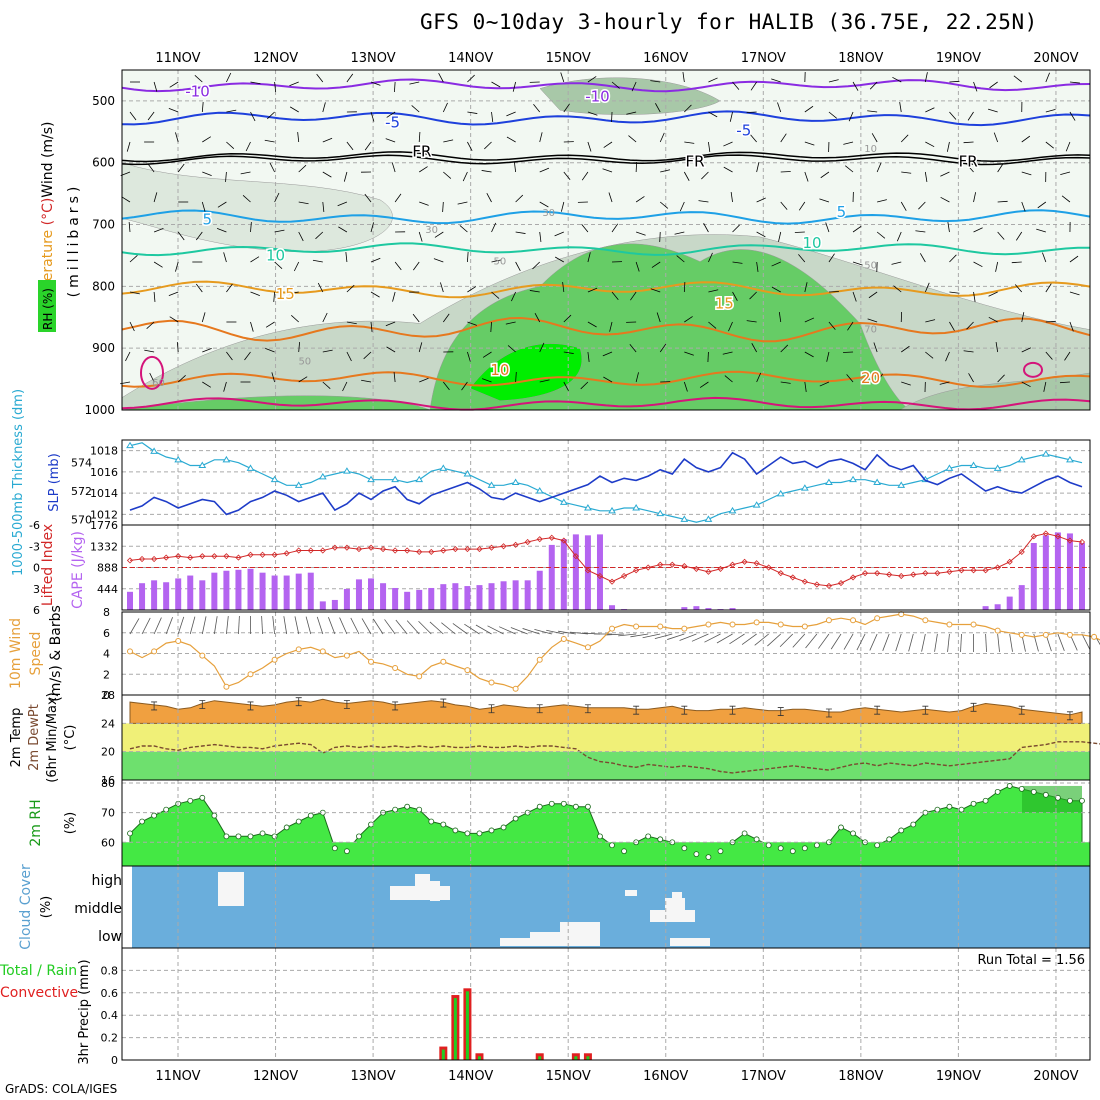  What do you see at coordinates (470, 1076) in the screenshot?
I see `bottom-day-label: 14NOV` at bounding box center [470, 1076].